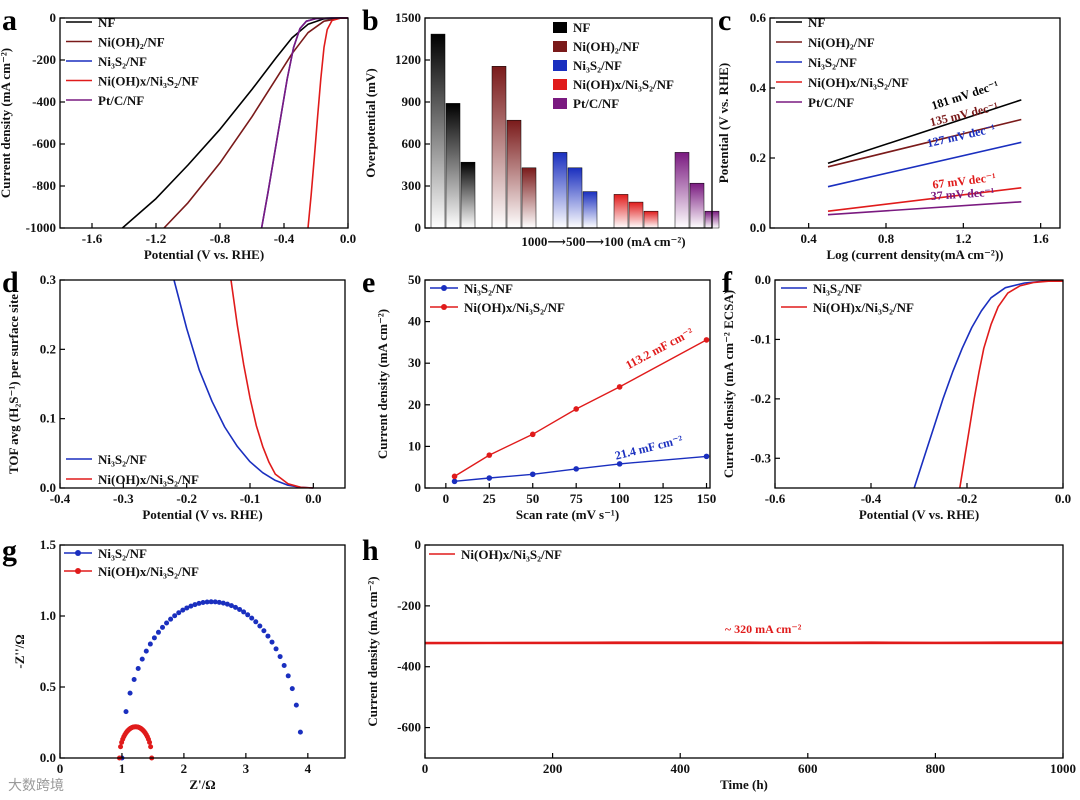 The height and width of the screenshot is (800, 1080). Describe the element at coordinates (414, 362) in the screenshot. I see `y-tick-label: 30` at that location.